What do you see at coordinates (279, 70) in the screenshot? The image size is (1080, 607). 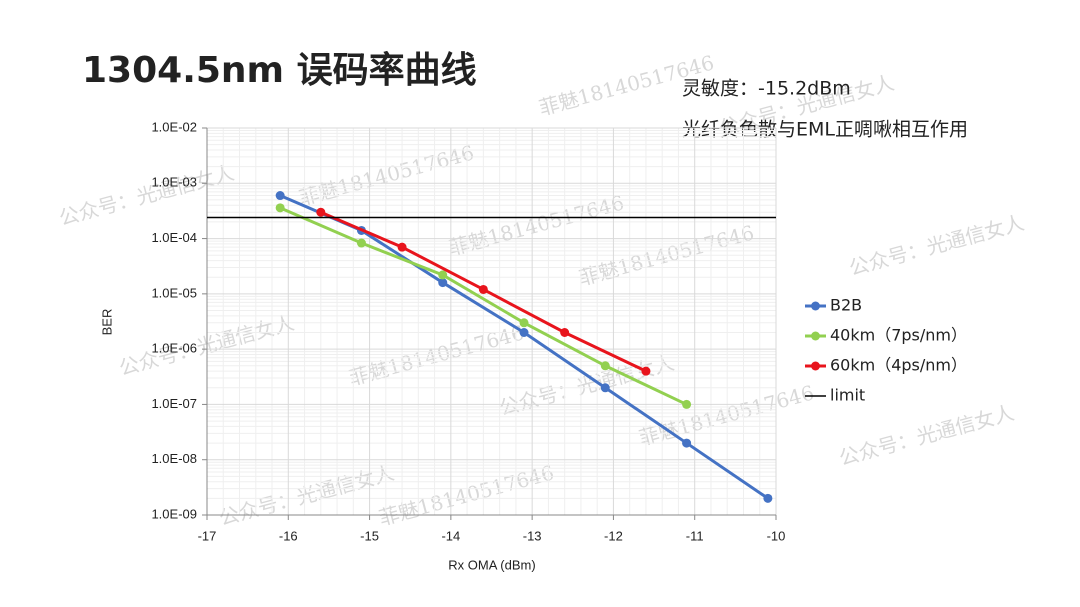 I see `chart-title: 1304.5nm 误码率曲线` at bounding box center [279, 70].